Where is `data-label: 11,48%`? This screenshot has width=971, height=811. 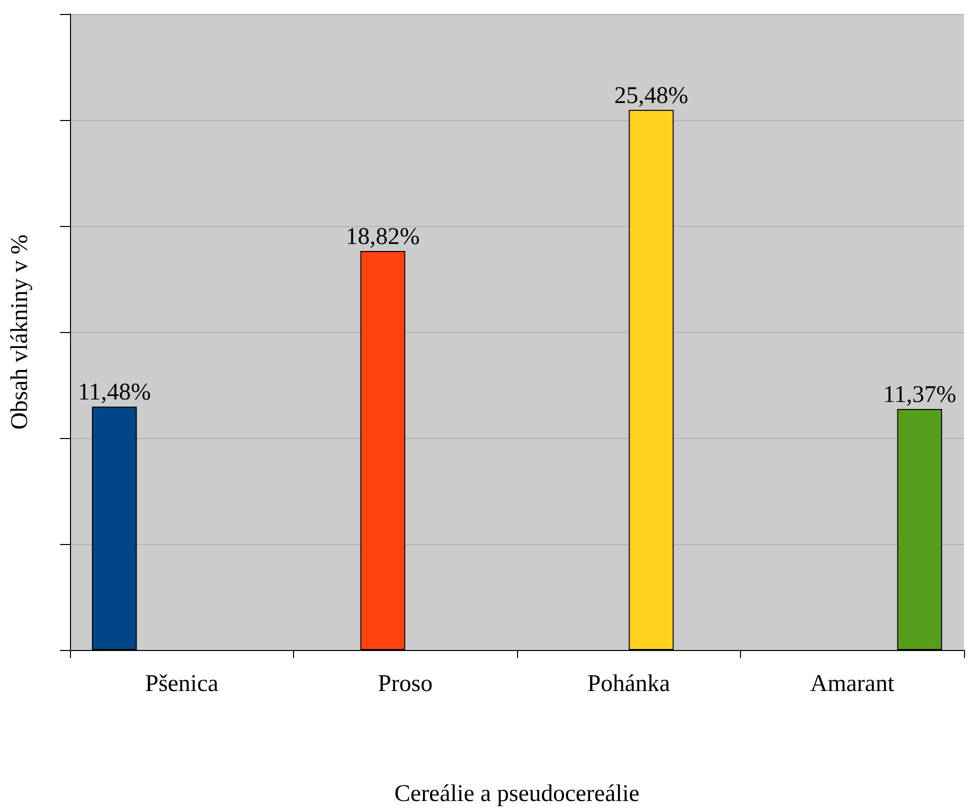
data-label: 11,48% is located at coordinates (114, 393).